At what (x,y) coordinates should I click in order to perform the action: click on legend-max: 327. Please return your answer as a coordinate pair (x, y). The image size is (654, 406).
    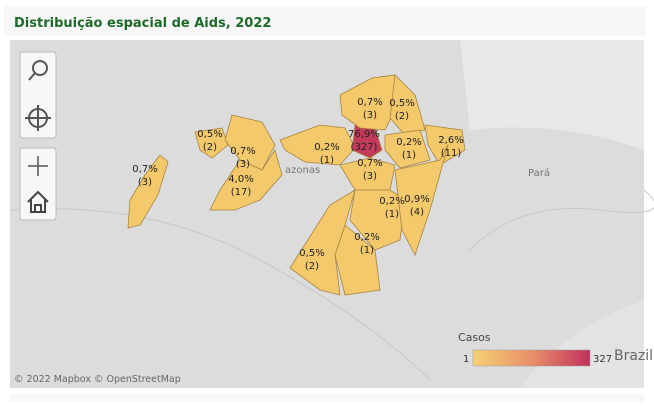
    Looking at the image, I should click on (602, 359).